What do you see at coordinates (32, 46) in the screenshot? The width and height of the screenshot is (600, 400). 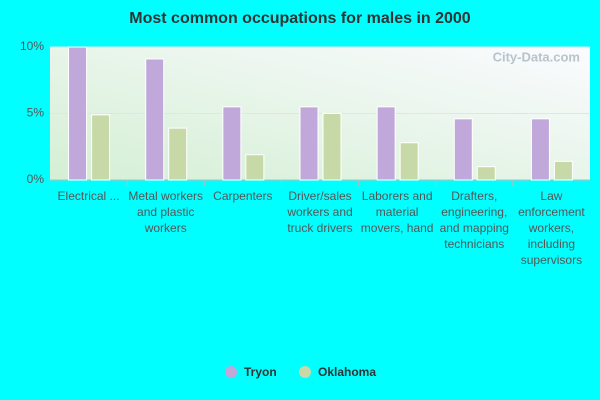 I see `y-tick-label: 10%` at bounding box center [32, 46].